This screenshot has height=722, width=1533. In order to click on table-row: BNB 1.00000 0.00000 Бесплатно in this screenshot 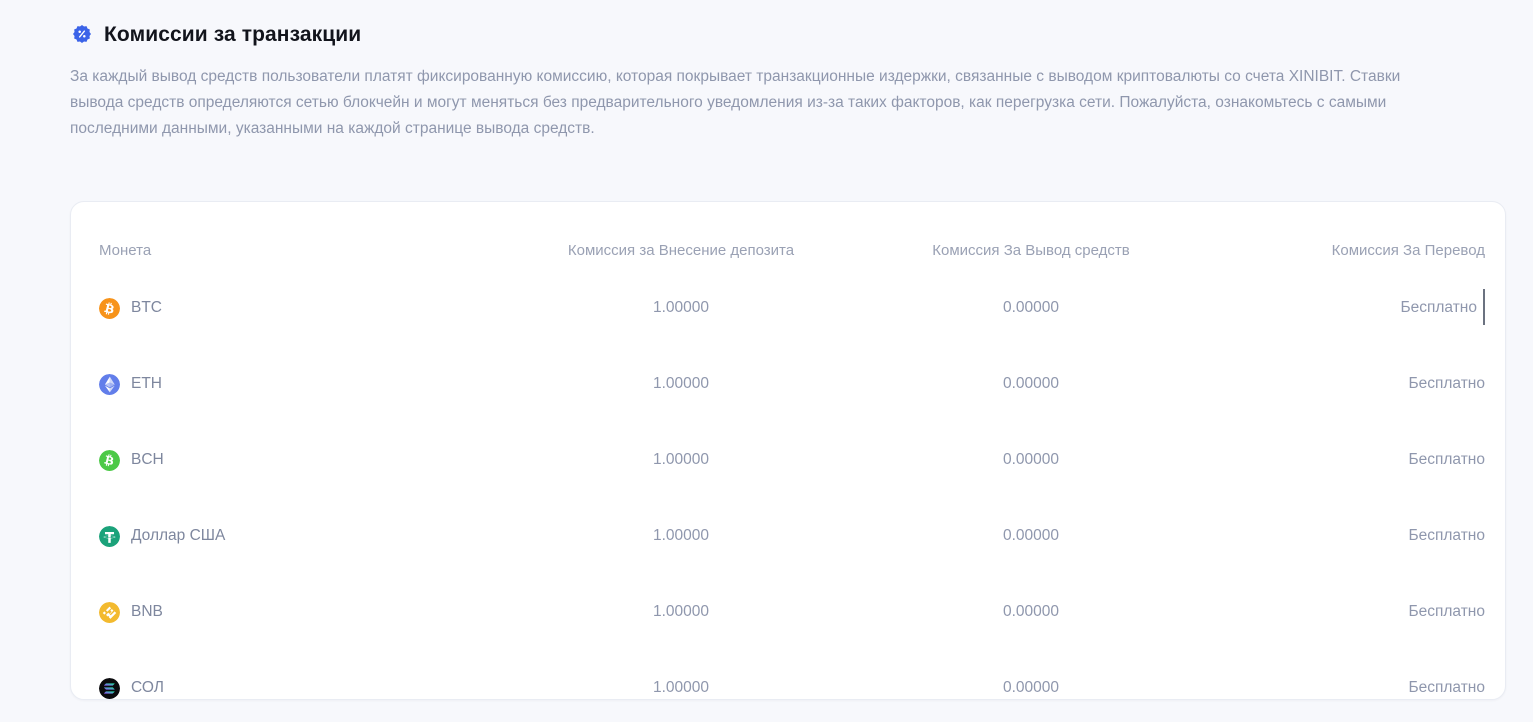, I will do `click(788, 612)`.